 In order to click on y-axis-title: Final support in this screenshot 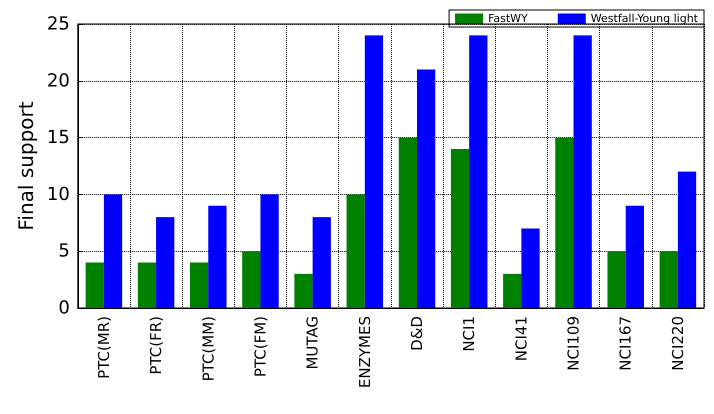, I will do `click(26, 166)`.